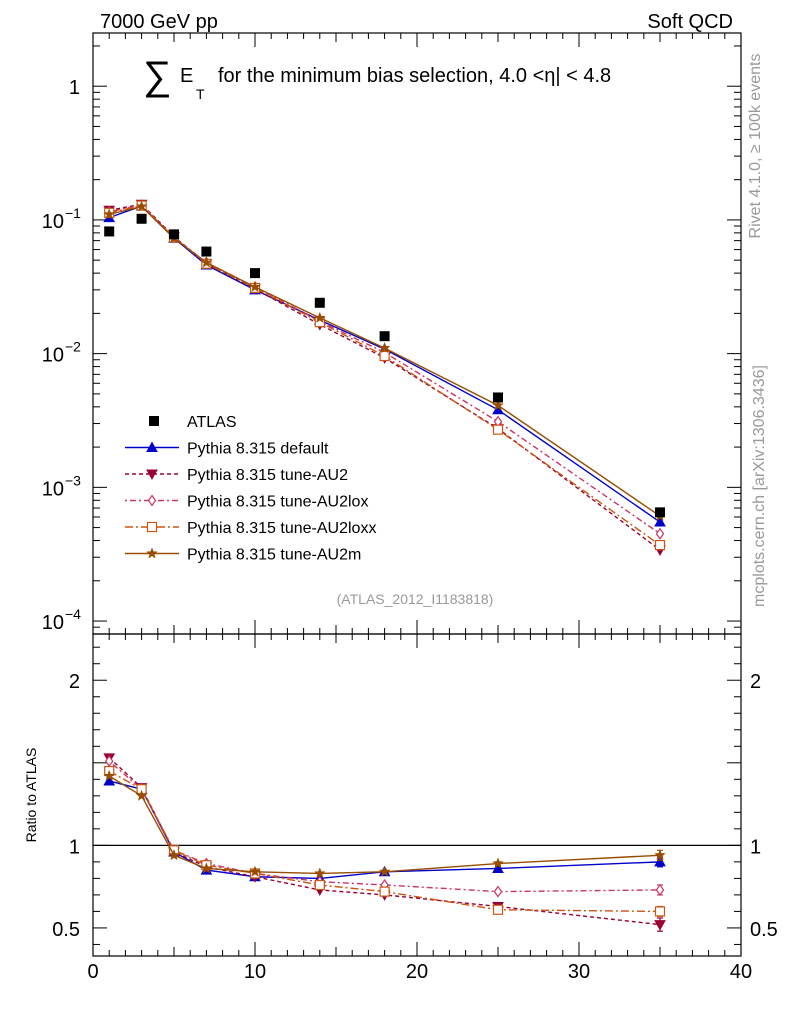  What do you see at coordinates (92, 972) in the screenshot?
I see `x-tick-label: 0` at bounding box center [92, 972].